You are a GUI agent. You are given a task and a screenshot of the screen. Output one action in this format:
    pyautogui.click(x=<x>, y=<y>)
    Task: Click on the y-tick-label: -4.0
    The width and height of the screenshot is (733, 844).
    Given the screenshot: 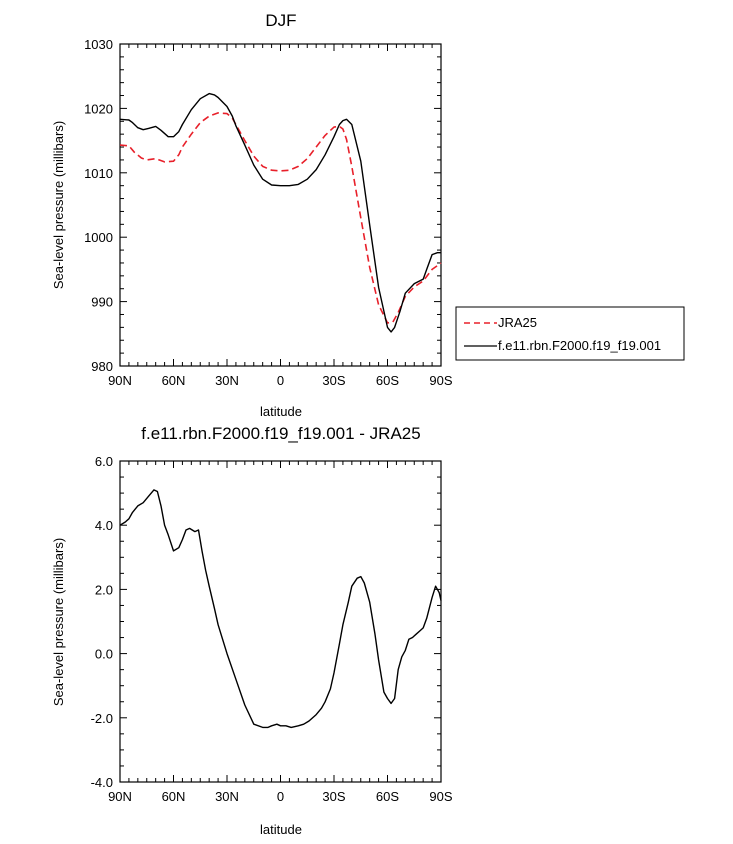 What is the action you would take?
    pyautogui.click(x=102, y=782)
    